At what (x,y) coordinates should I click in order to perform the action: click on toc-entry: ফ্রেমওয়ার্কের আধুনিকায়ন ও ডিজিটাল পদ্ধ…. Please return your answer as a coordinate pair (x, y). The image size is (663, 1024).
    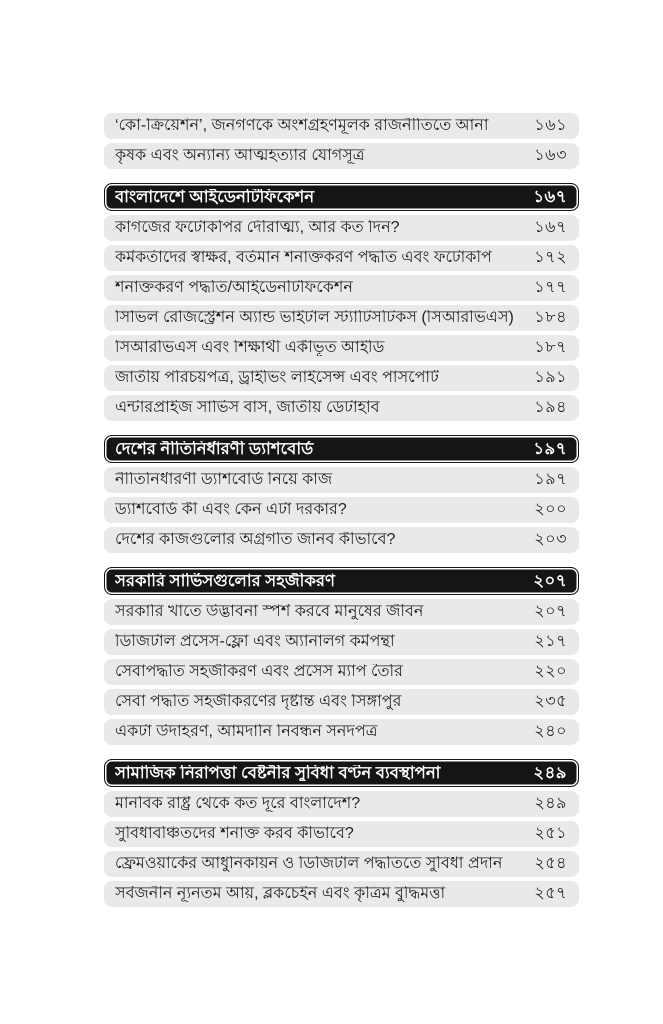
    Looking at the image, I should click on (341, 864).